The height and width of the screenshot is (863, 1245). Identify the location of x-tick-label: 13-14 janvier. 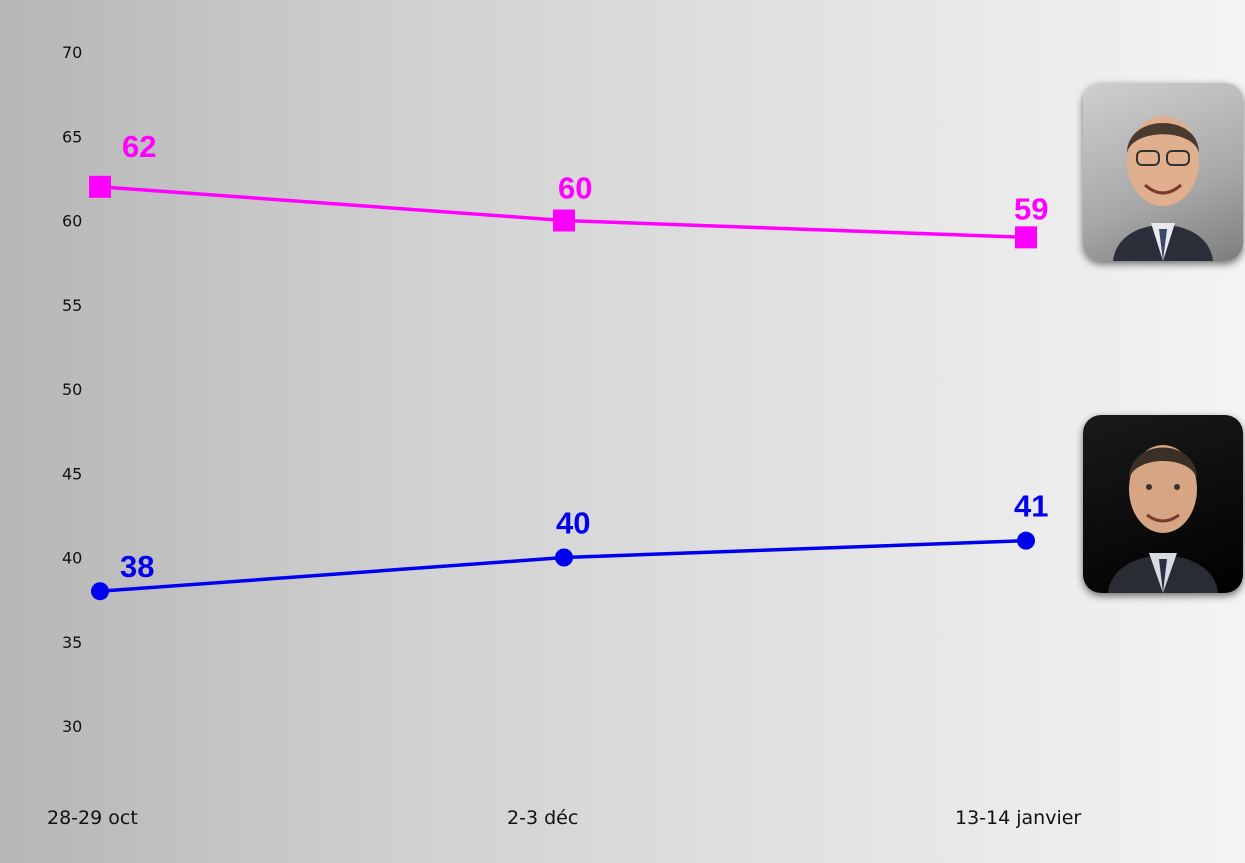
(1018, 818).